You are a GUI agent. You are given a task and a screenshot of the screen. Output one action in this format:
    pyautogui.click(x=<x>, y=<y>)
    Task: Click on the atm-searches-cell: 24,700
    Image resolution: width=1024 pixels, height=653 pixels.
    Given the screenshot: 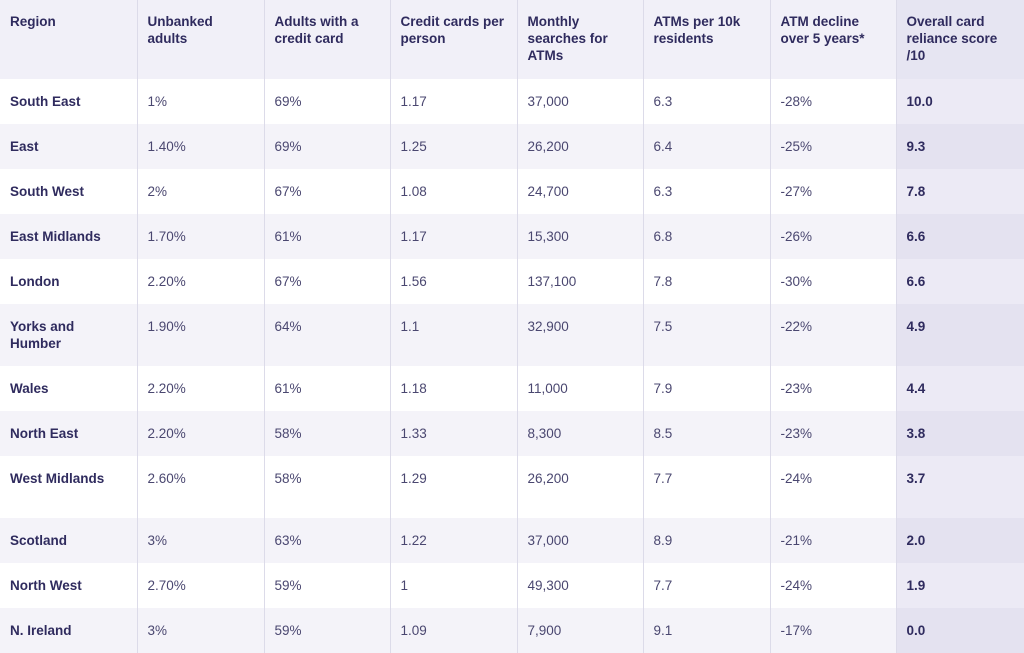 What is the action you would take?
    pyautogui.click(x=580, y=191)
    